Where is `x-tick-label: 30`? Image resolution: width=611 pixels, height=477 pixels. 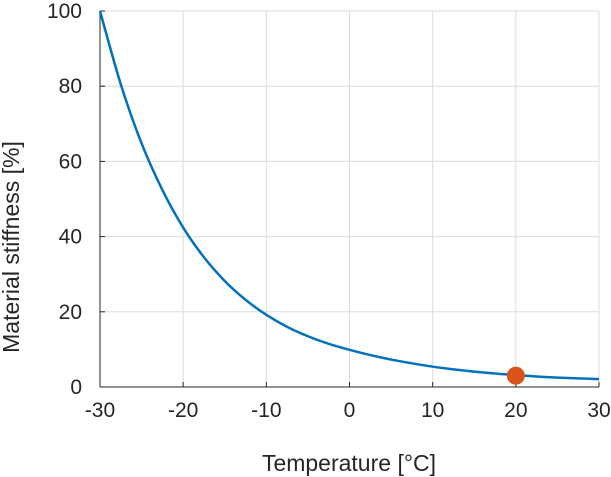
x-tick-label: 30 is located at coordinates (598, 410).